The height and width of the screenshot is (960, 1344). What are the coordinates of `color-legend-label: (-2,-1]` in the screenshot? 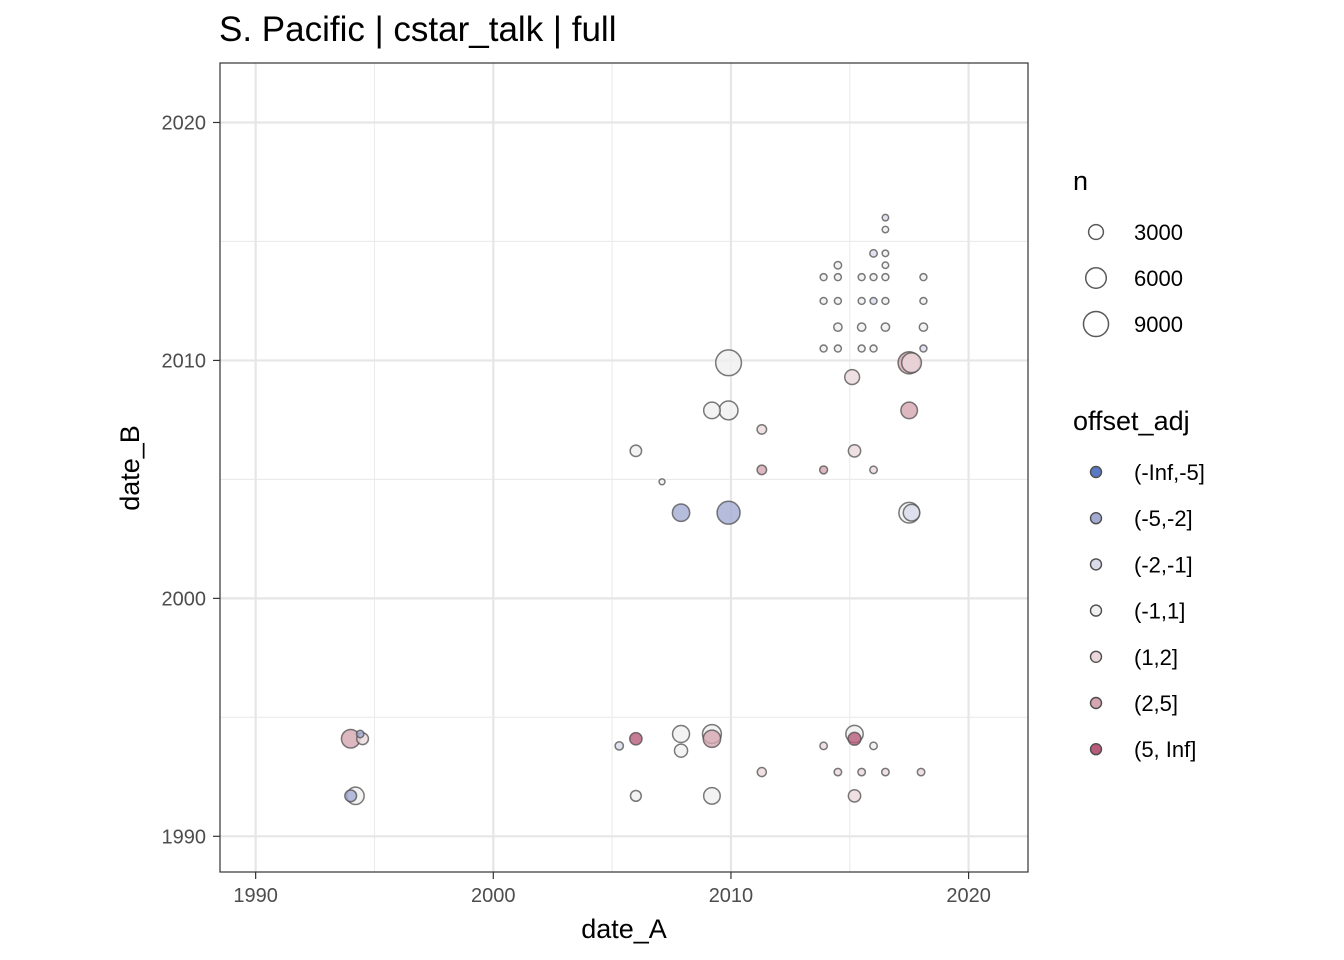 It's located at (1163, 564).